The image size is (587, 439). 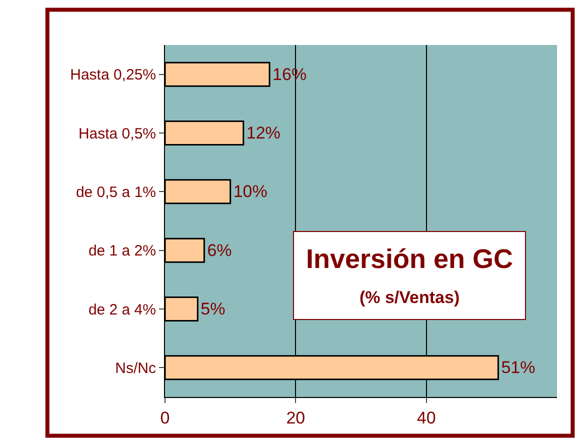 What do you see at coordinates (113, 75) in the screenshot?
I see `y-tick-label: Hasta 0,25%` at bounding box center [113, 75].